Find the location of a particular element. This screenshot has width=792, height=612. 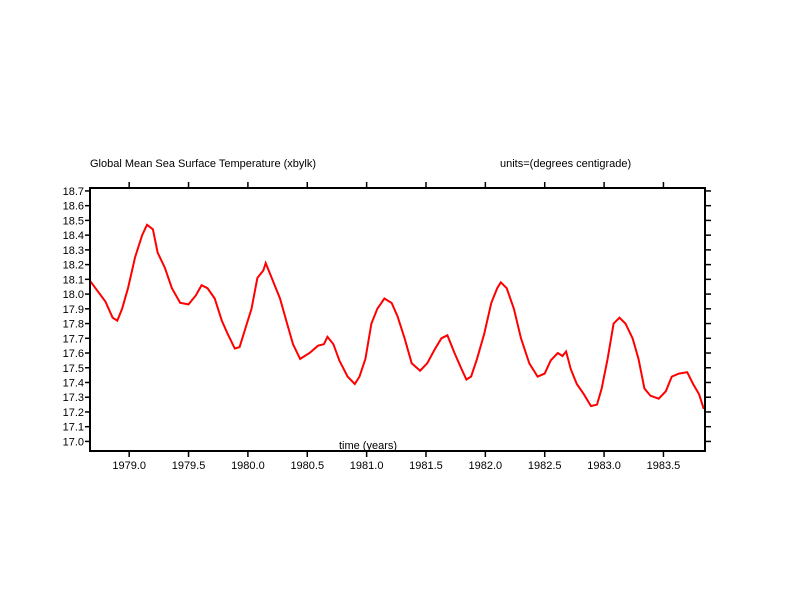

y-tick-label: 18.7 is located at coordinates (73, 192).